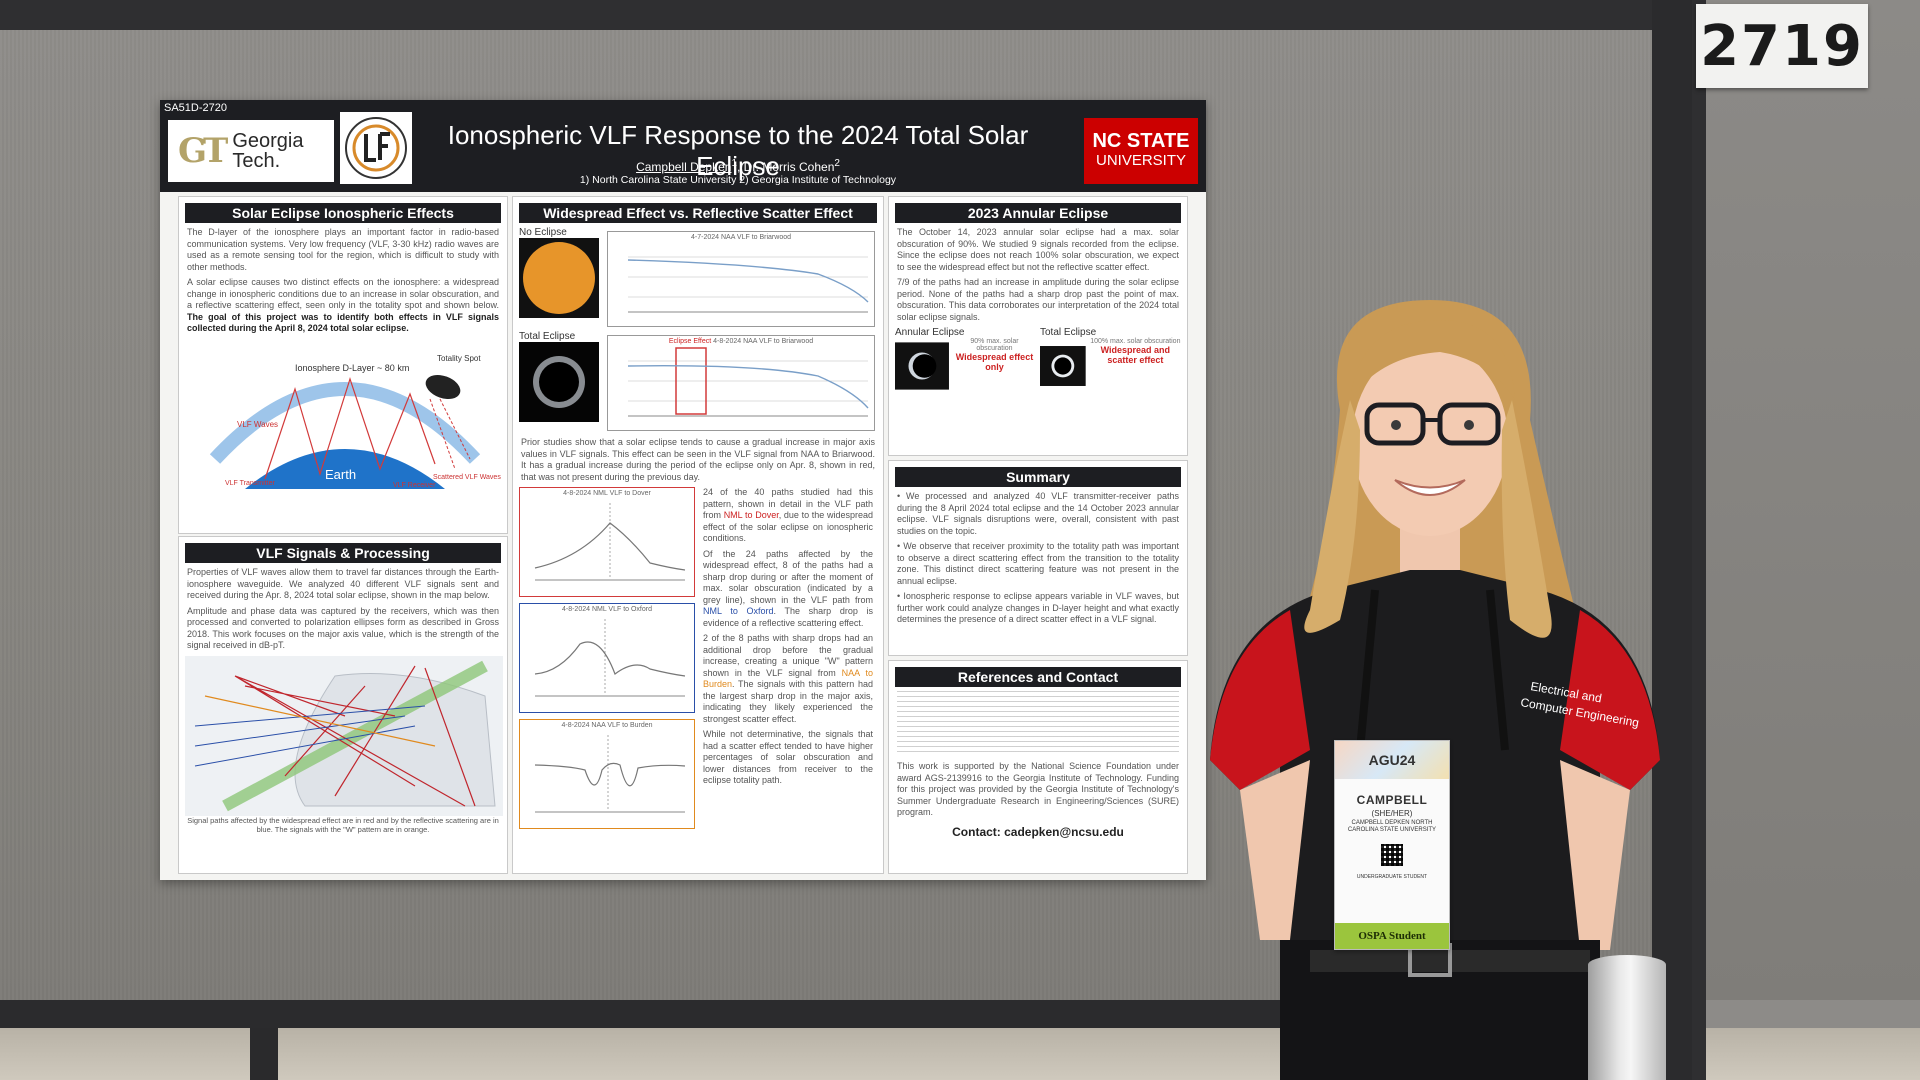 The height and width of the screenshot is (1080, 1920). Describe the element at coordinates (1392, 936) in the screenshot. I see `badge-footer: OSPA Student` at that location.